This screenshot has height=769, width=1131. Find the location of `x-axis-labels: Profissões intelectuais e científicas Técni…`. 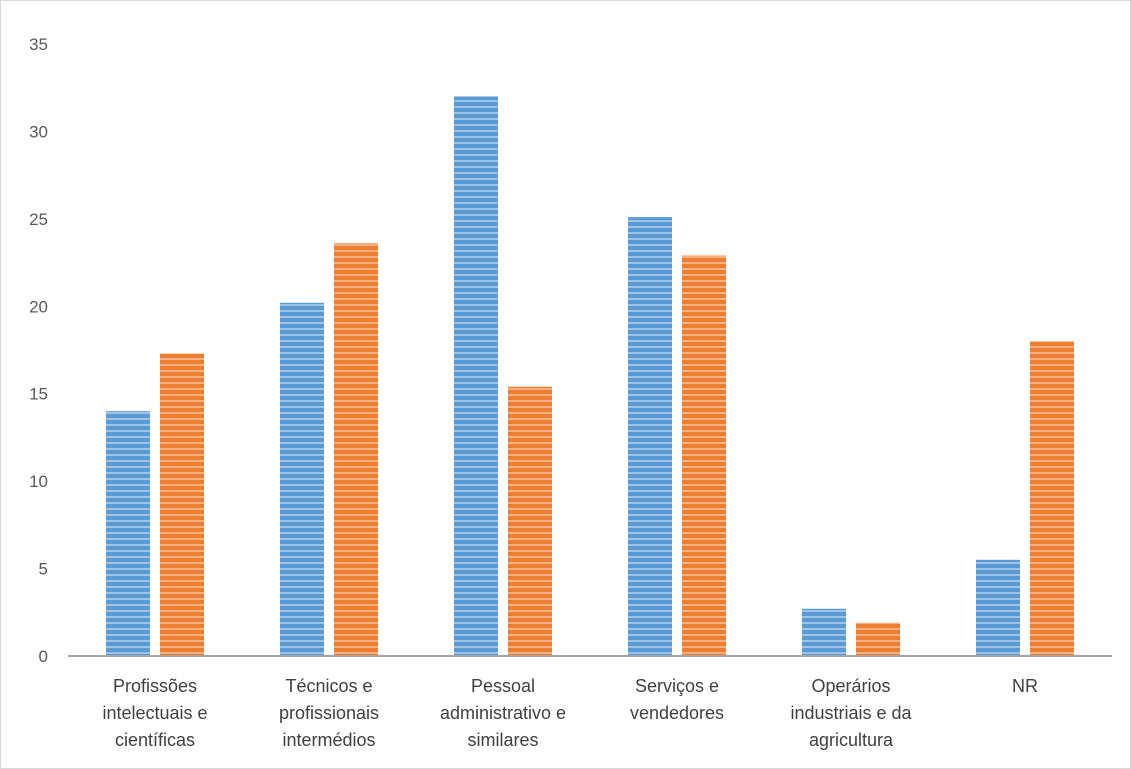

x-axis-labels: Profissões intelectuais e científicas Técni… is located at coordinates (570, 713).